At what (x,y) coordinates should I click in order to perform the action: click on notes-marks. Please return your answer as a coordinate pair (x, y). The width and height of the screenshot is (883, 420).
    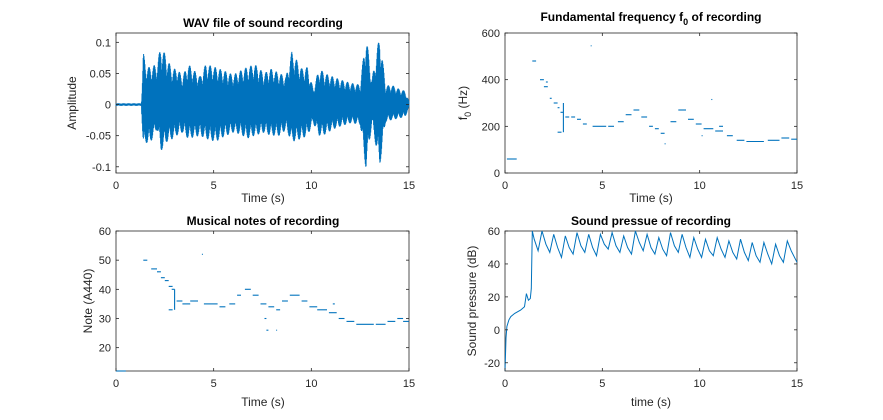
    Looking at the image, I should click on (262, 312).